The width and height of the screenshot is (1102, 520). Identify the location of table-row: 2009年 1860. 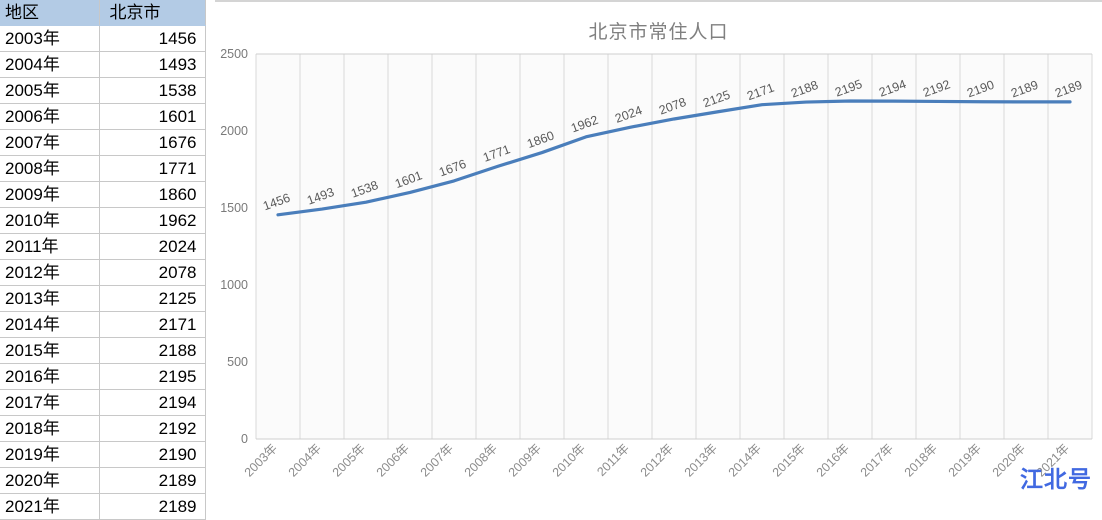
(103, 194).